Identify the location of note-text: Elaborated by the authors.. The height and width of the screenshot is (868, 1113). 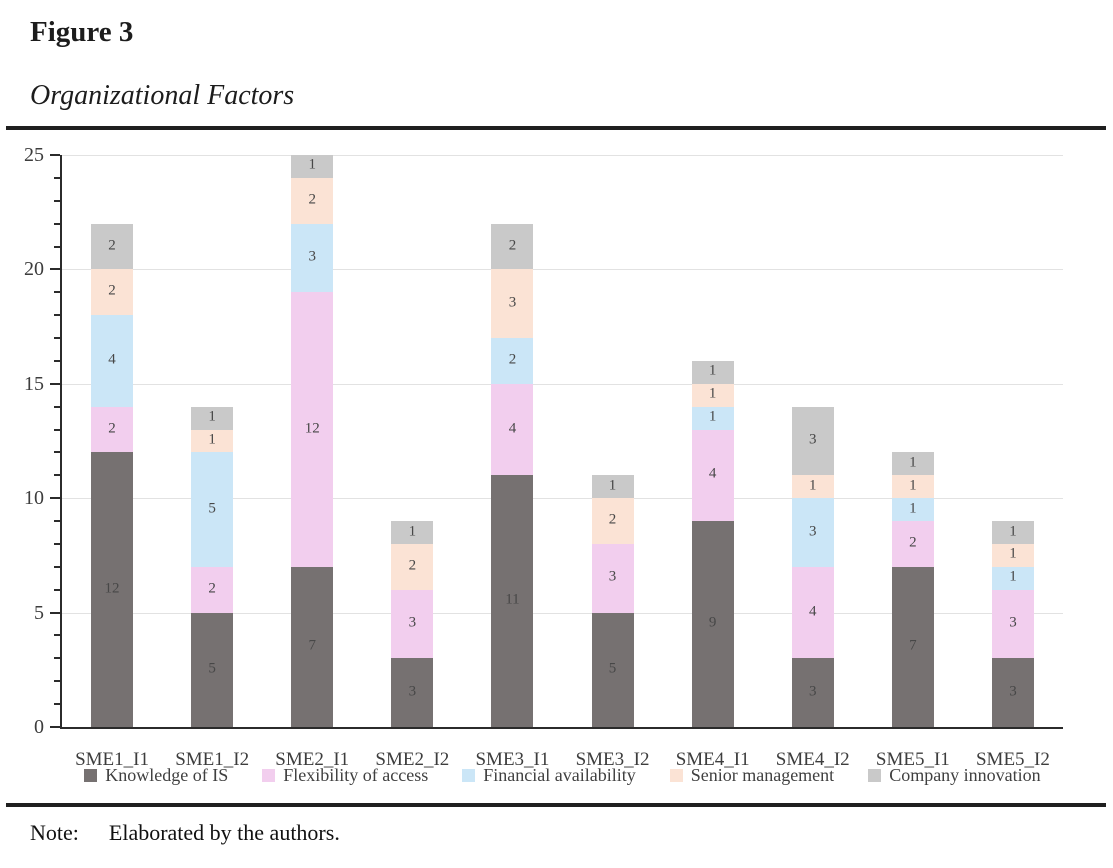
(224, 832).